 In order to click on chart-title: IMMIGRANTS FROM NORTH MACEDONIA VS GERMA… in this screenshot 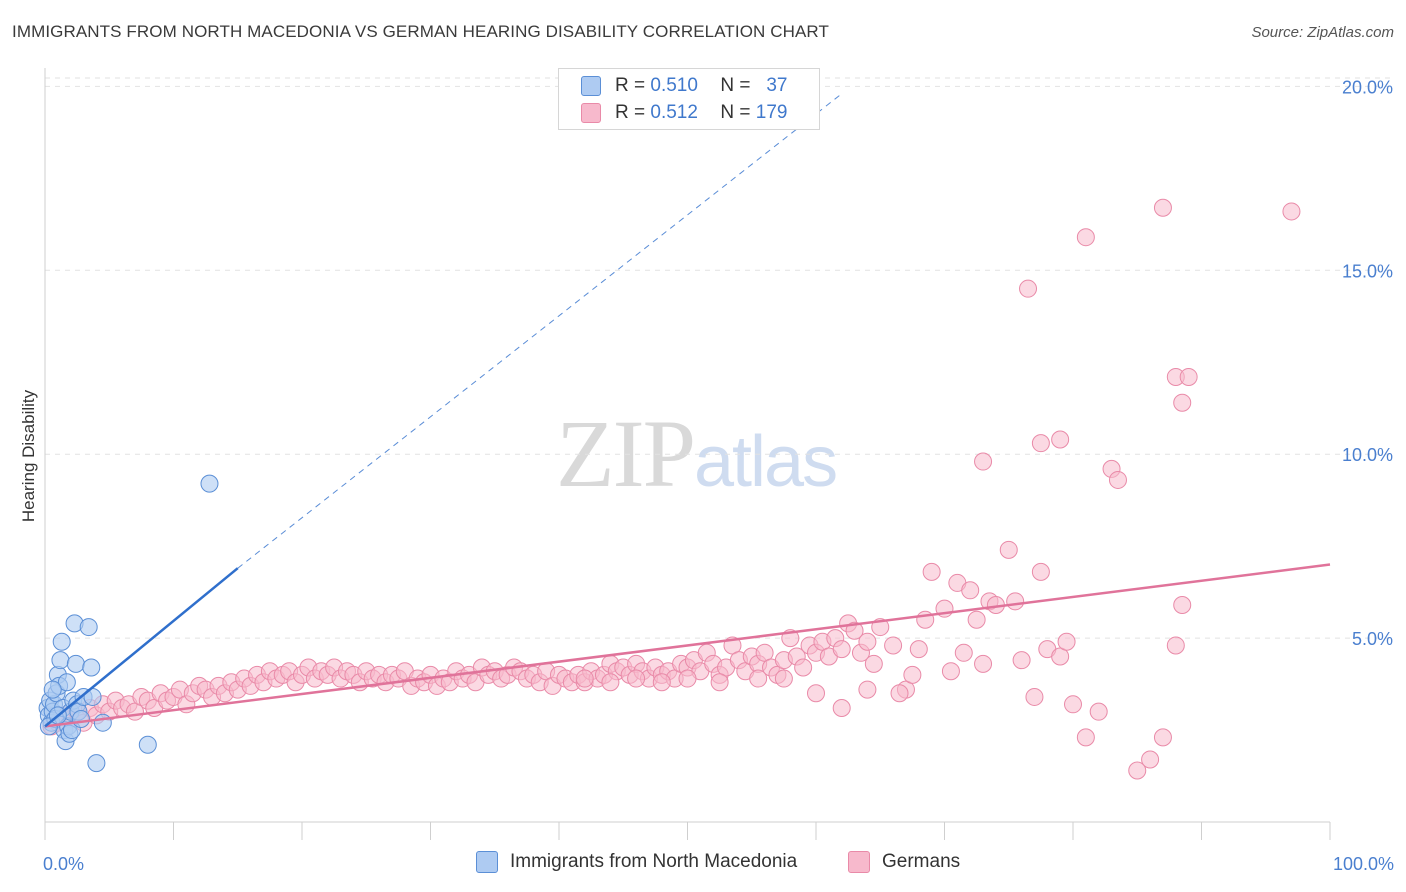, I will do `click(420, 31)`.